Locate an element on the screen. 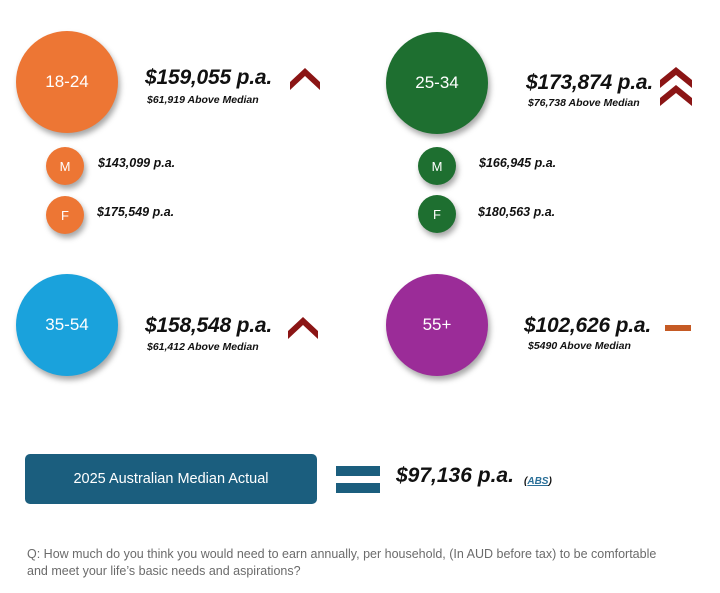 This screenshot has height=593, width=720. male-circle-18-24: M is located at coordinates (65, 166).